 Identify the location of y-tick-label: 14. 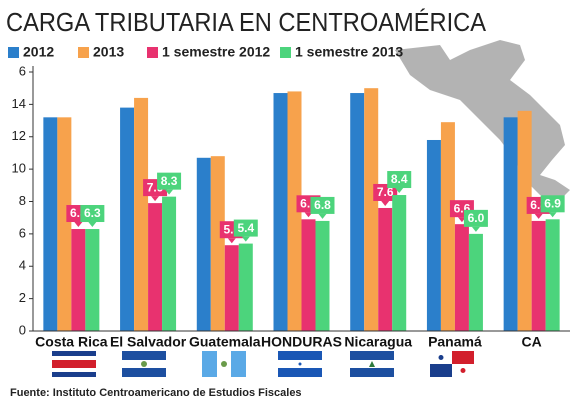
(19, 103).